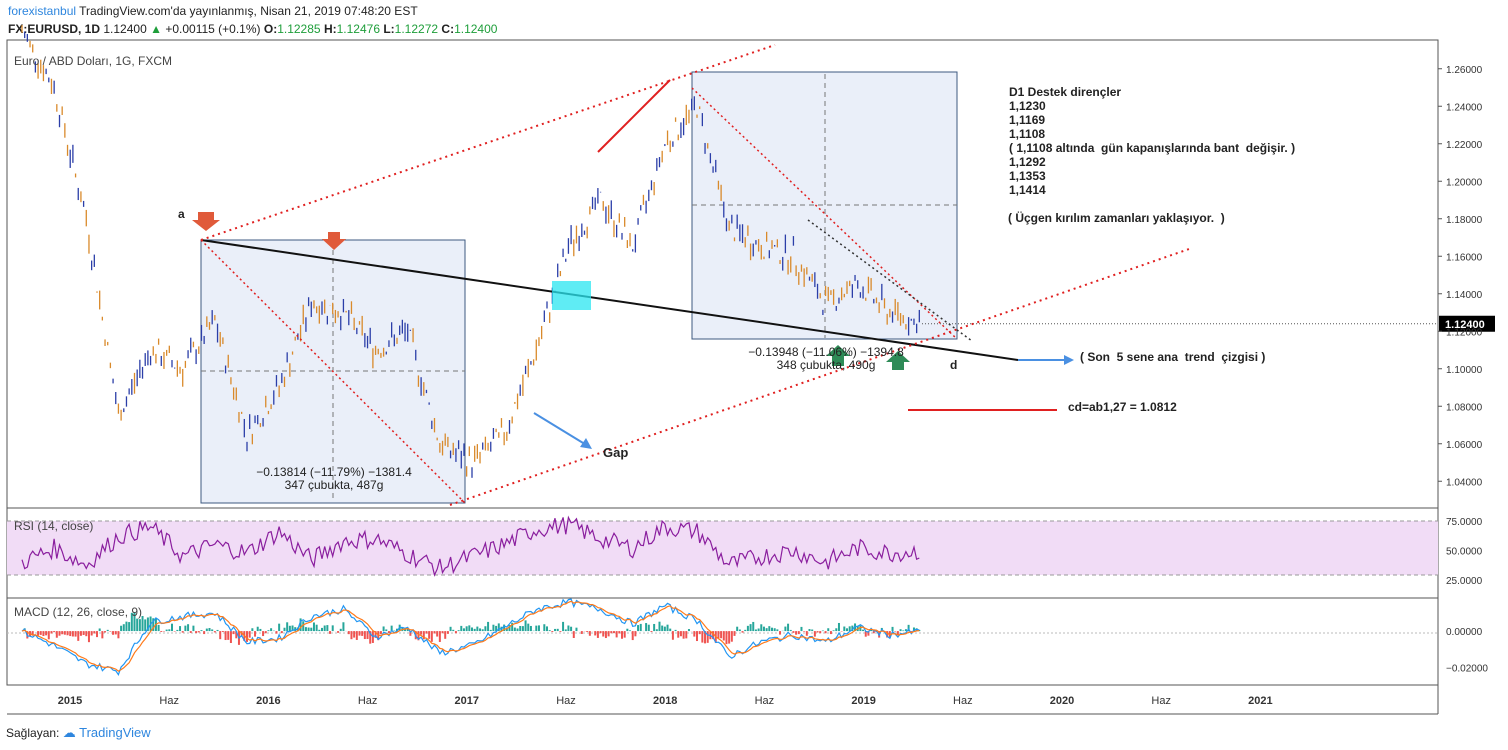  Describe the element at coordinates (448, 29) in the screenshot. I see `close-label: C:` at that location.